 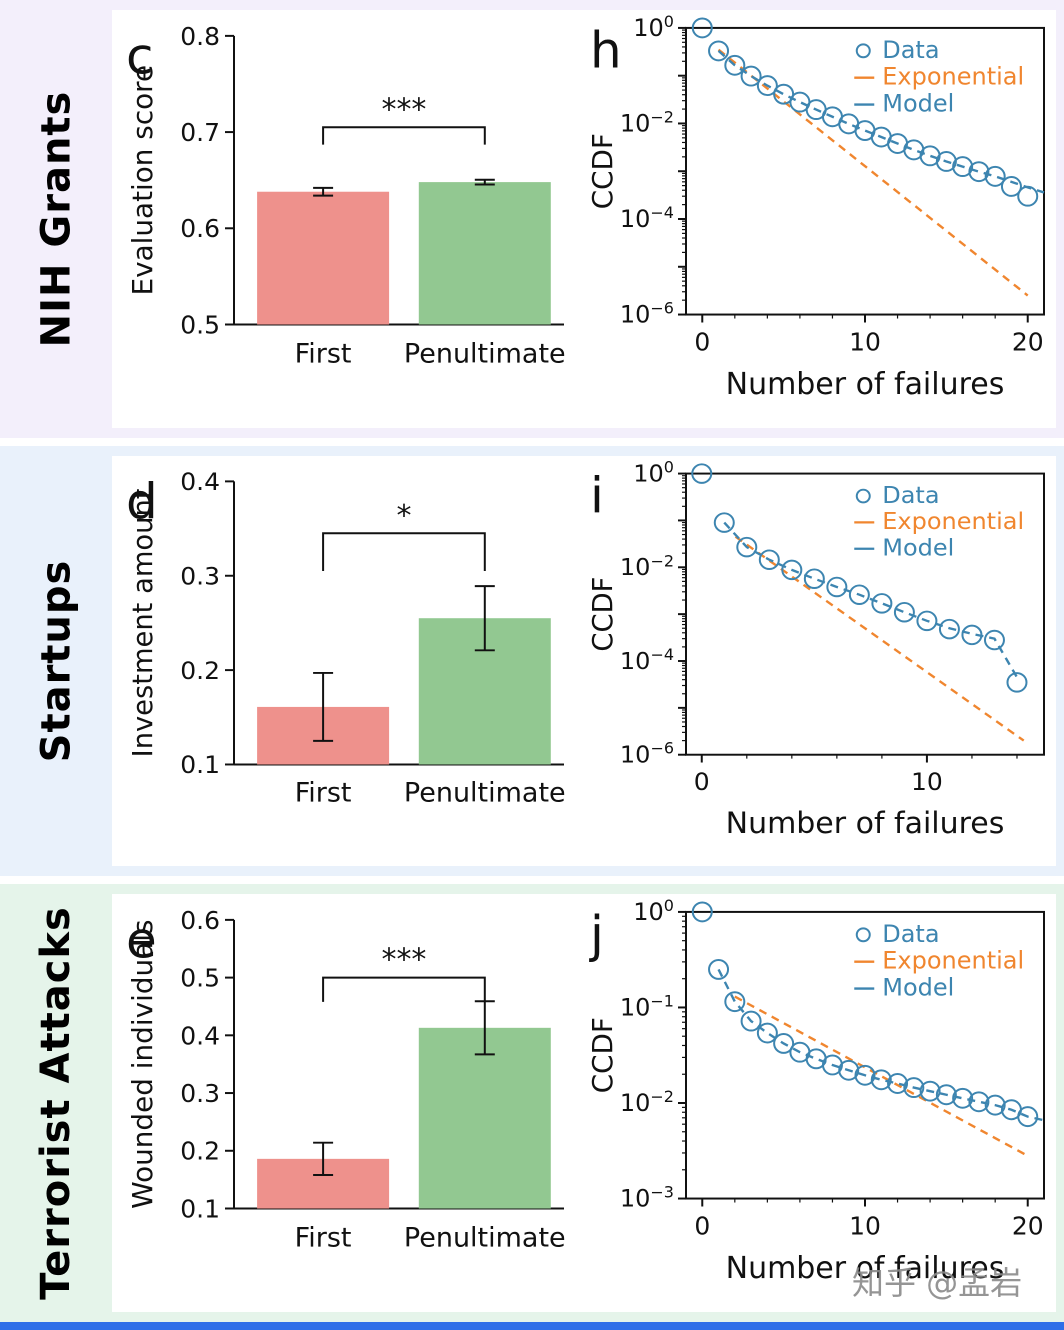 I want to click on significance-bracket, so click(x=404, y=135).